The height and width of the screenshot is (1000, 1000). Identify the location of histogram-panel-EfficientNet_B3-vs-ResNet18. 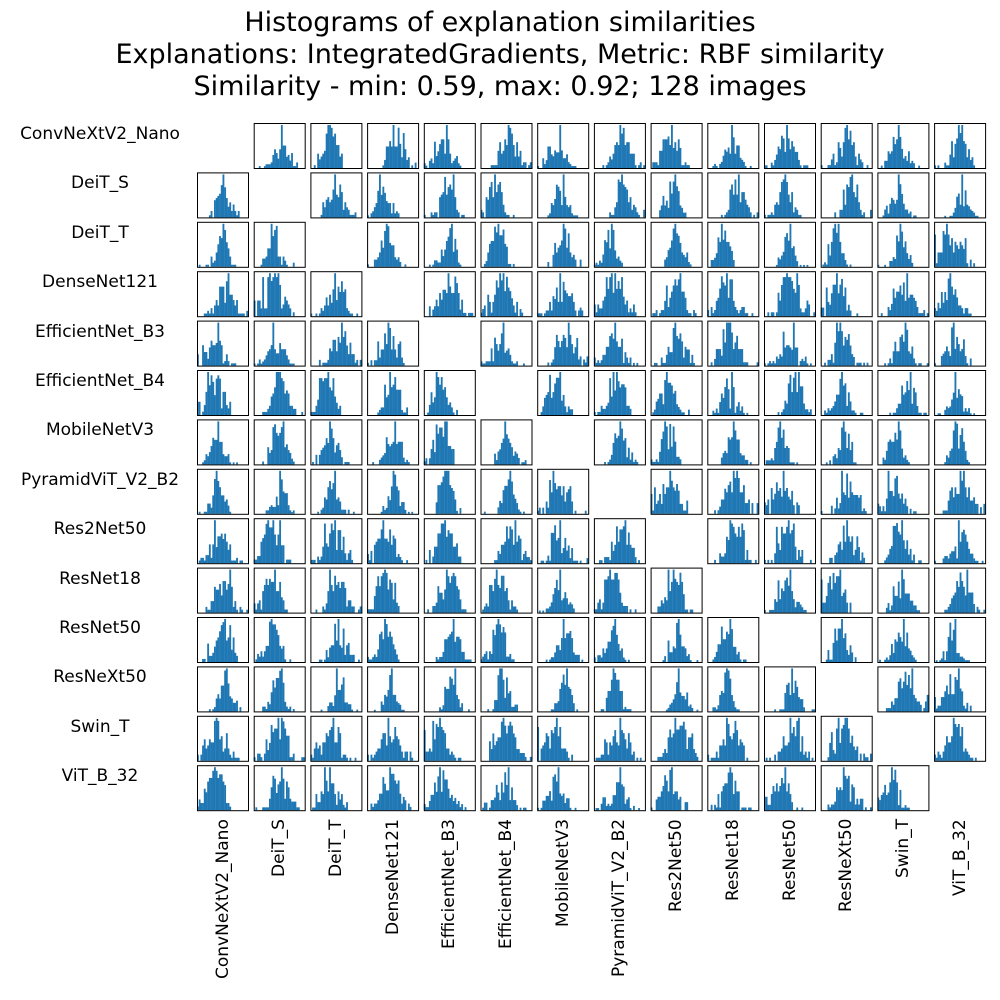
(733, 343).